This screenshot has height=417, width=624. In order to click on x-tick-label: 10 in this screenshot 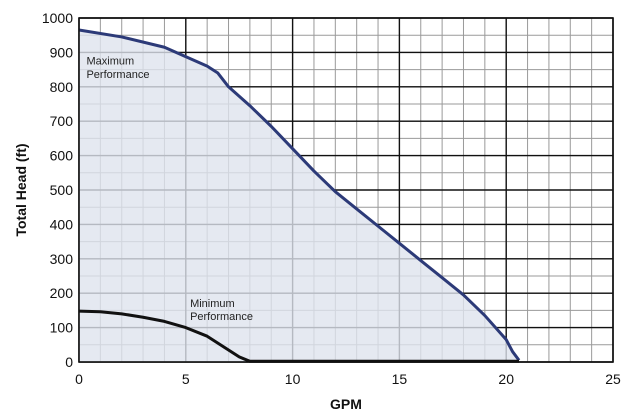, I will do `click(293, 379)`.